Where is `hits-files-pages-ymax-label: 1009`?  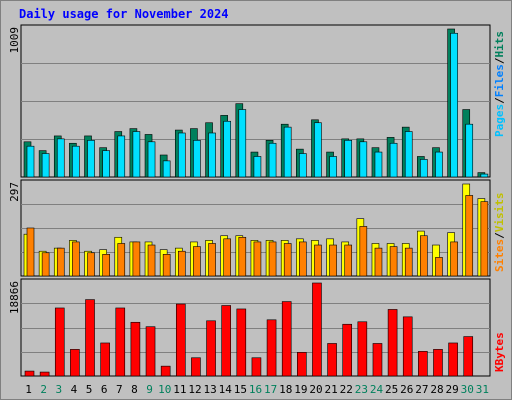 hits-files-pages-ymax-label: 1009 is located at coordinates (14, 40).